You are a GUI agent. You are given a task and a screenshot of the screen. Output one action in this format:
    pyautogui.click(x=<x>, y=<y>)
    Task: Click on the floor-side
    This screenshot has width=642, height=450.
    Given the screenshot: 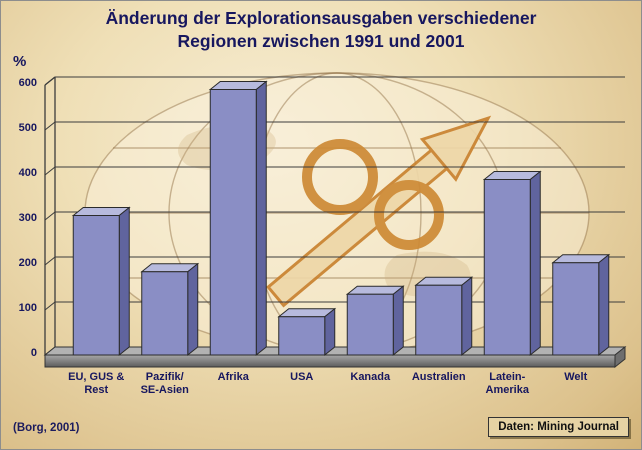 What is the action you would take?
    pyautogui.click(x=620, y=357)
    